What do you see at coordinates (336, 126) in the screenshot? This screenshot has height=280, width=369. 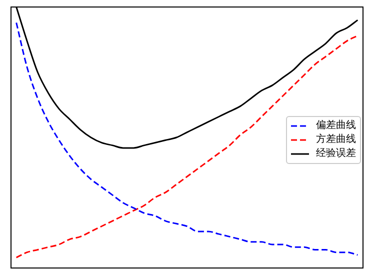 I see `legend-label: 偏差曲线` at bounding box center [336, 126].